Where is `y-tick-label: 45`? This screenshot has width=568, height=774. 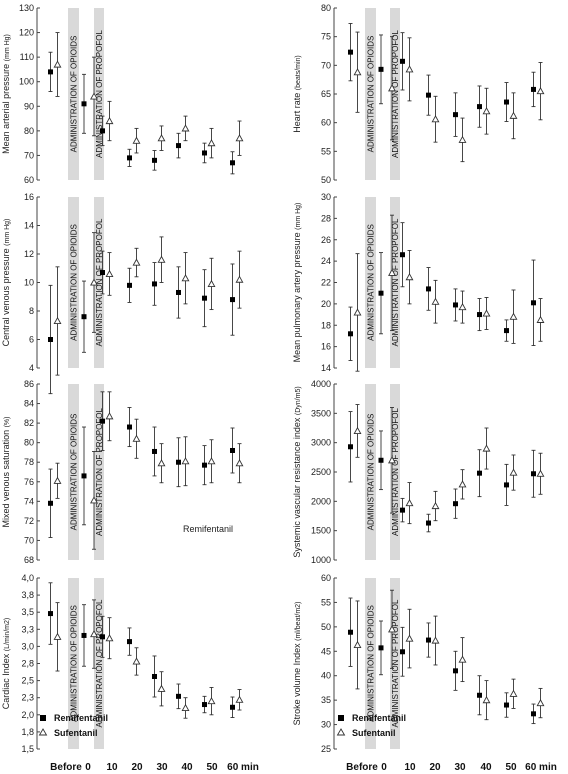 y-tick-label: 45 is located at coordinates (326, 651).